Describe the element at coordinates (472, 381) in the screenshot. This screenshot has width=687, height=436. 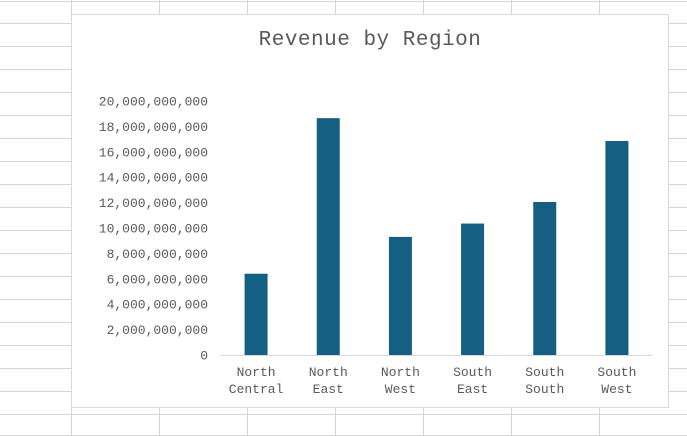
I see `x-category-label: South East` at that location.